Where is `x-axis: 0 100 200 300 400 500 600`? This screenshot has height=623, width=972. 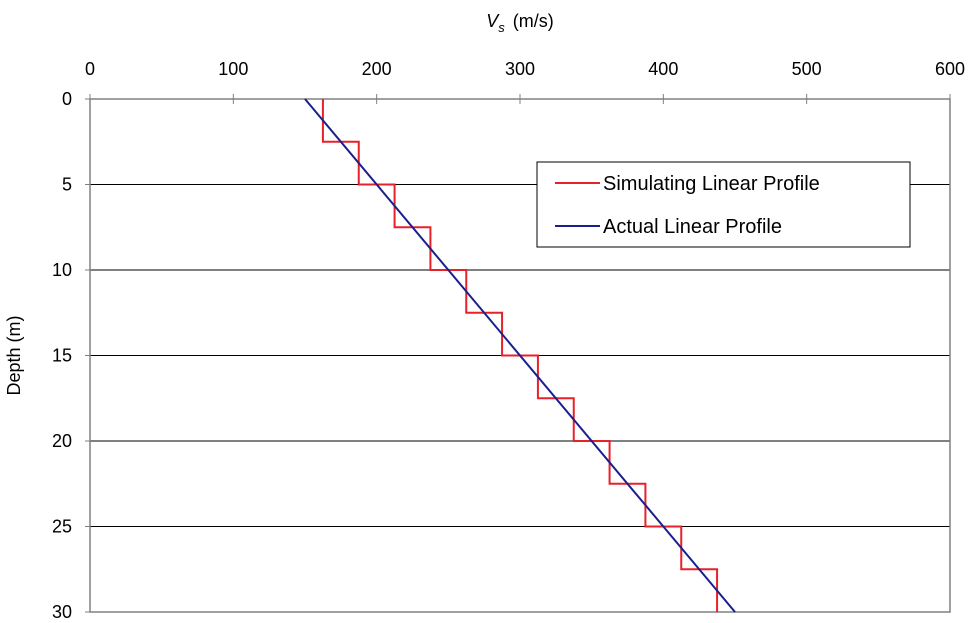
x-axis: 0 100 200 300 400 500 600 is located at coordinates (525, 81).